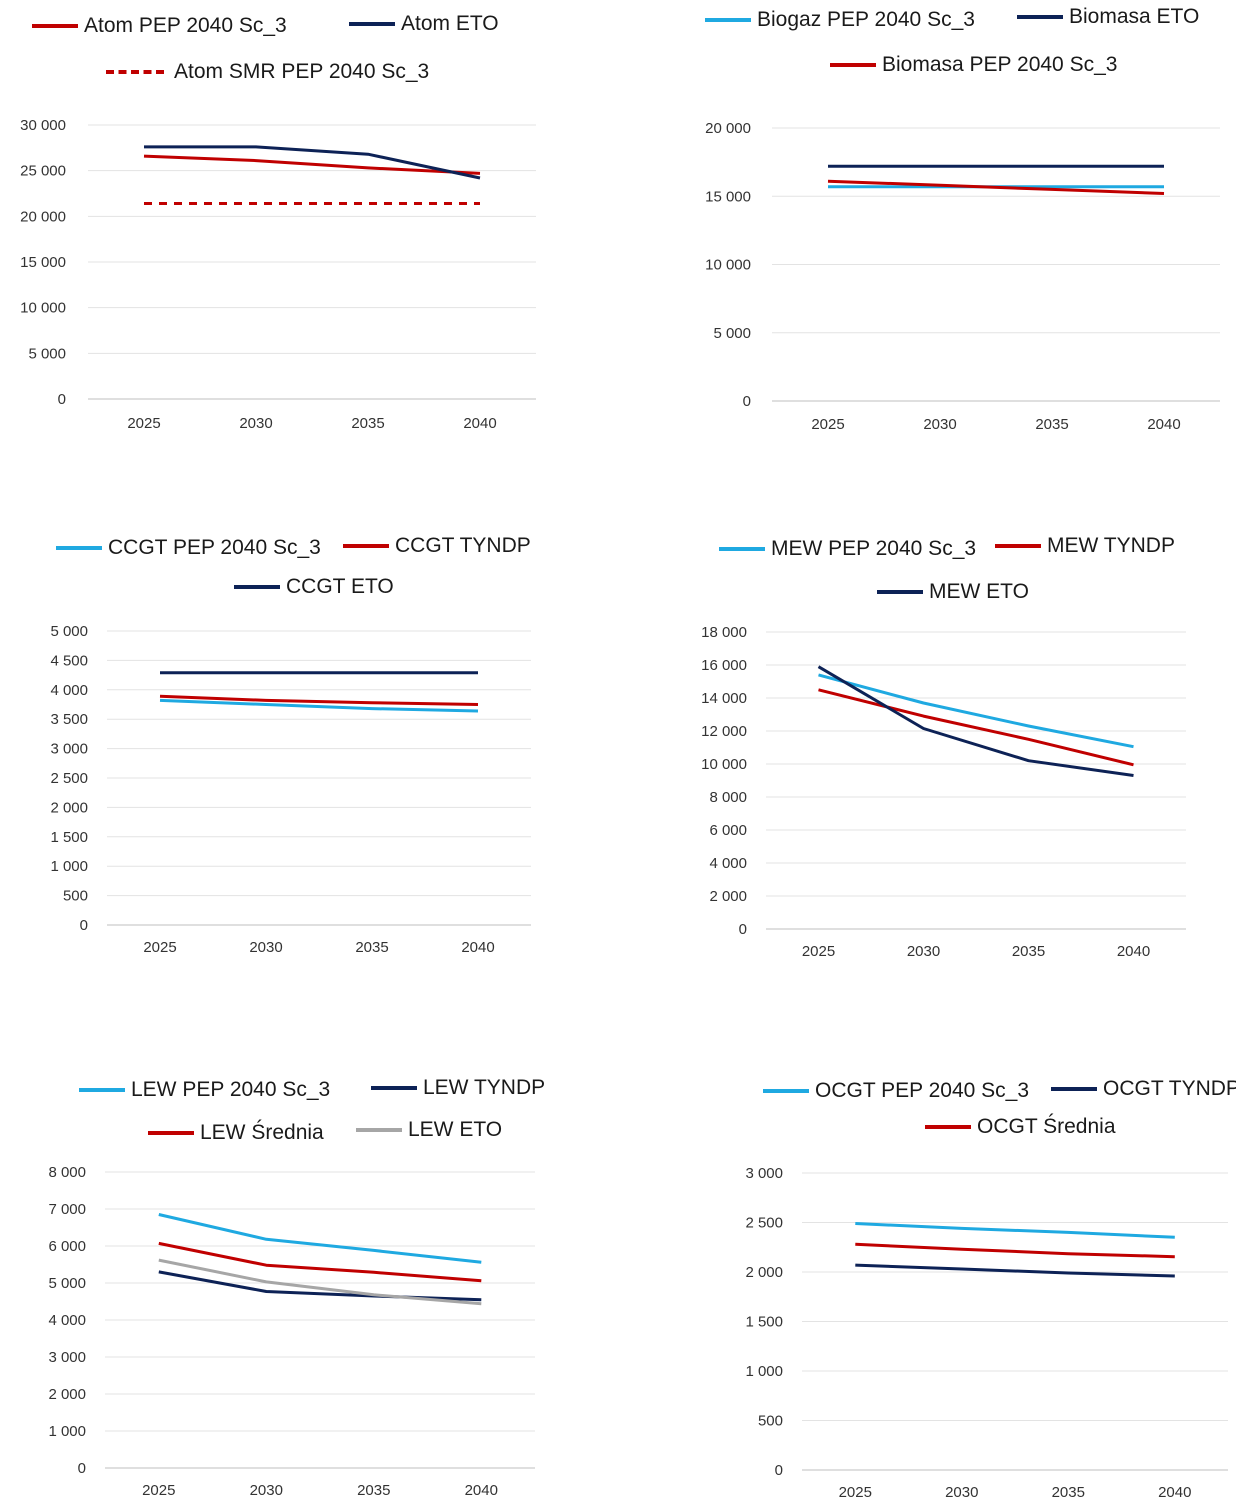 The width and height of the screenshot is (1236, 1504). I want to click on legend-label: CCGT TYNDP, so click(463, 545).